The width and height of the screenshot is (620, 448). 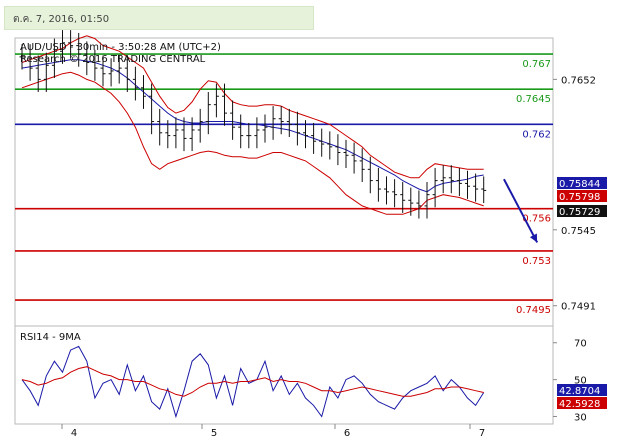 I want to click on date-bar: ต.ค. 7, 2016, 01:50, so click(x=159, y=18).